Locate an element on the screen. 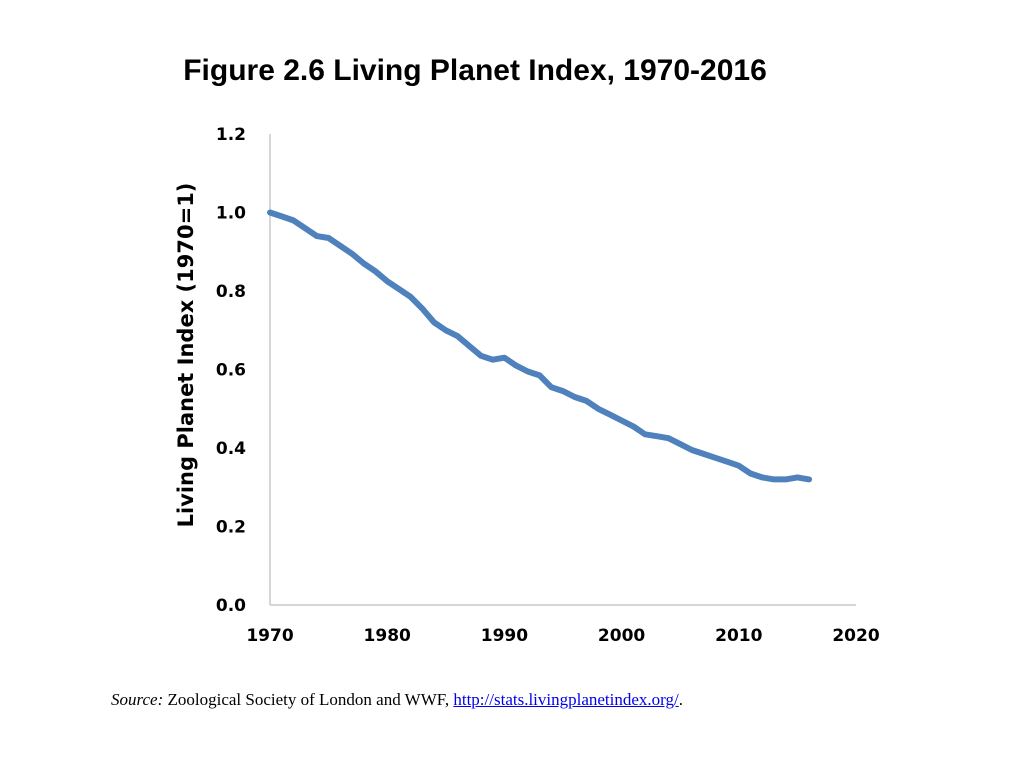  y-tick-label: 0.4 is located at coordinates (231, 449).